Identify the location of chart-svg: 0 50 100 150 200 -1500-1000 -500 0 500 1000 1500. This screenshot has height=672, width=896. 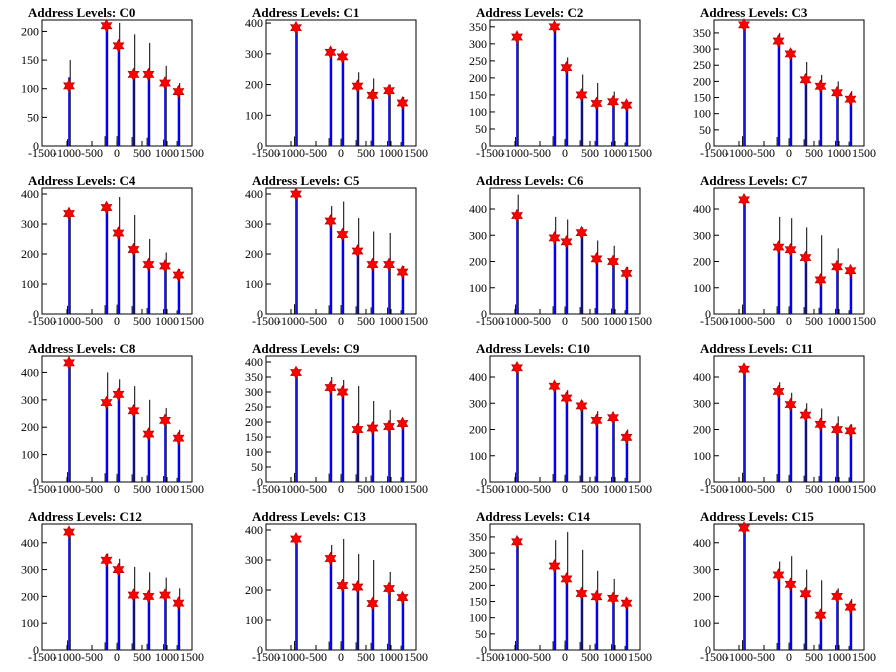
(112, 89).